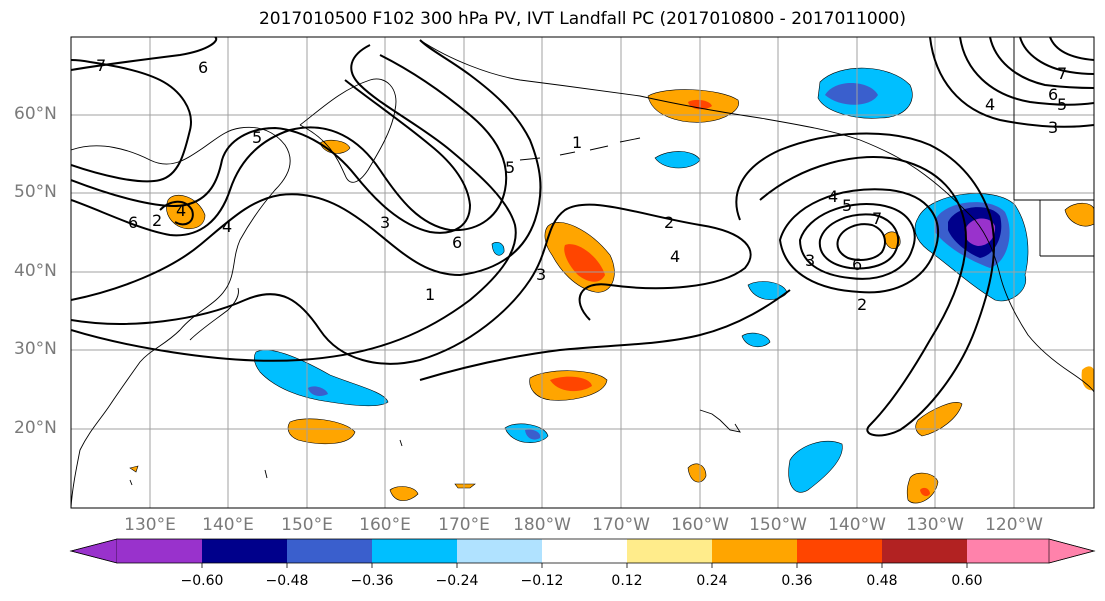  What do you see at coordinates (35, 428) in the screenshot?
I see `lat-label: 20°N` at bounding box center [35, 428].